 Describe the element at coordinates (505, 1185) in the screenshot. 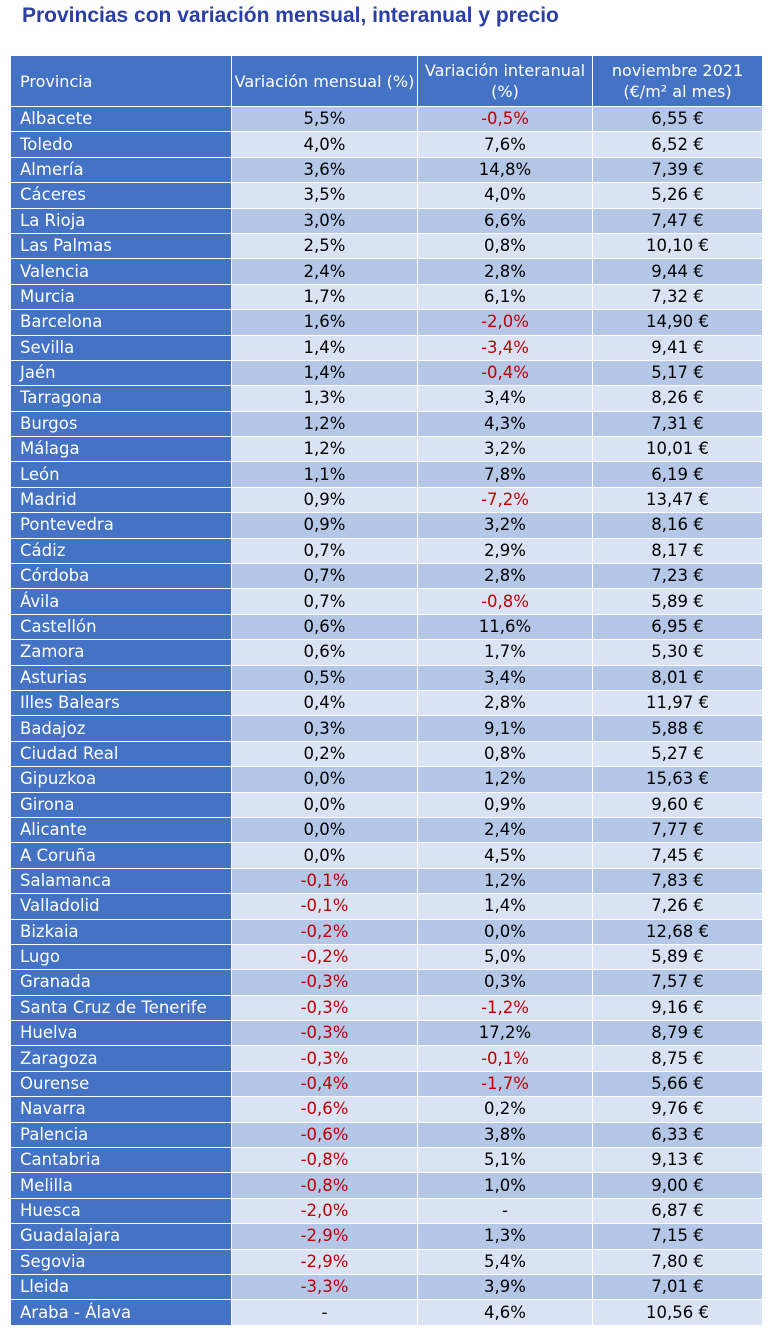

I see `annual-variation-cell: 1,0%` at that location.